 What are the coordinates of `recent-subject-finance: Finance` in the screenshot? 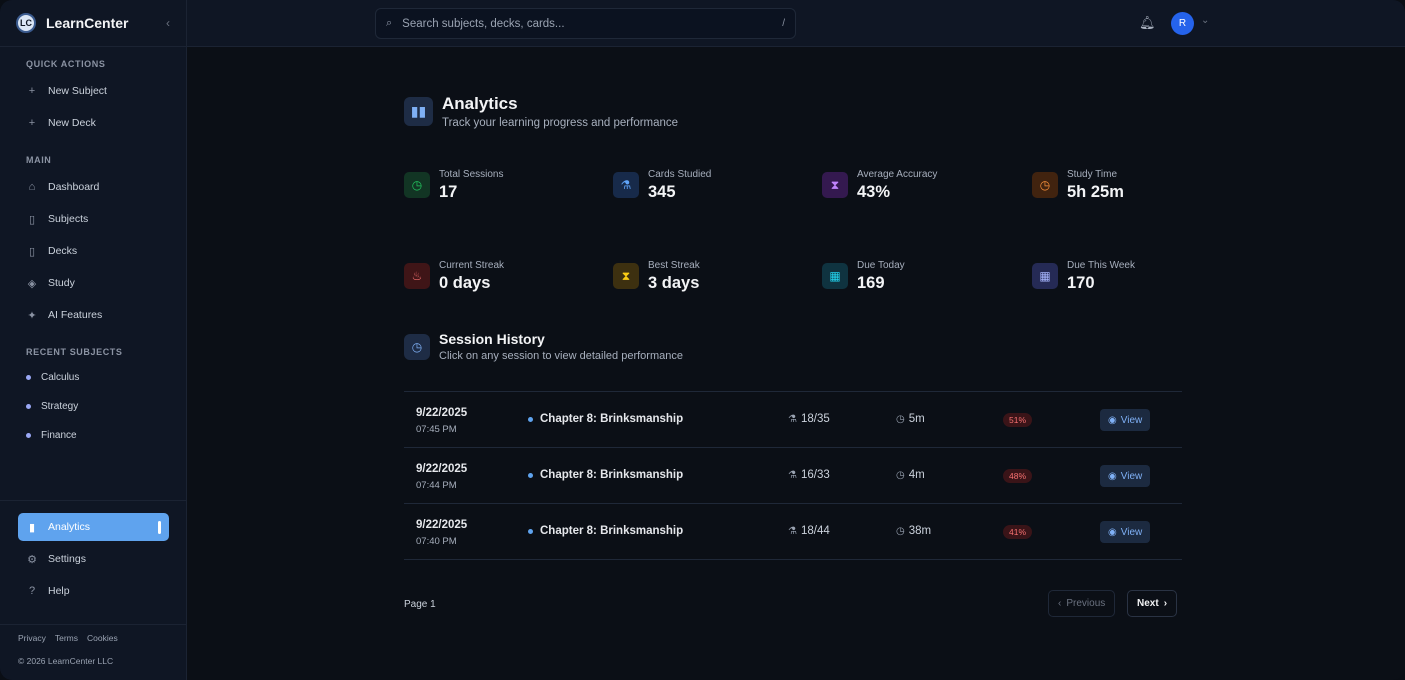 It's located at (93, 435).